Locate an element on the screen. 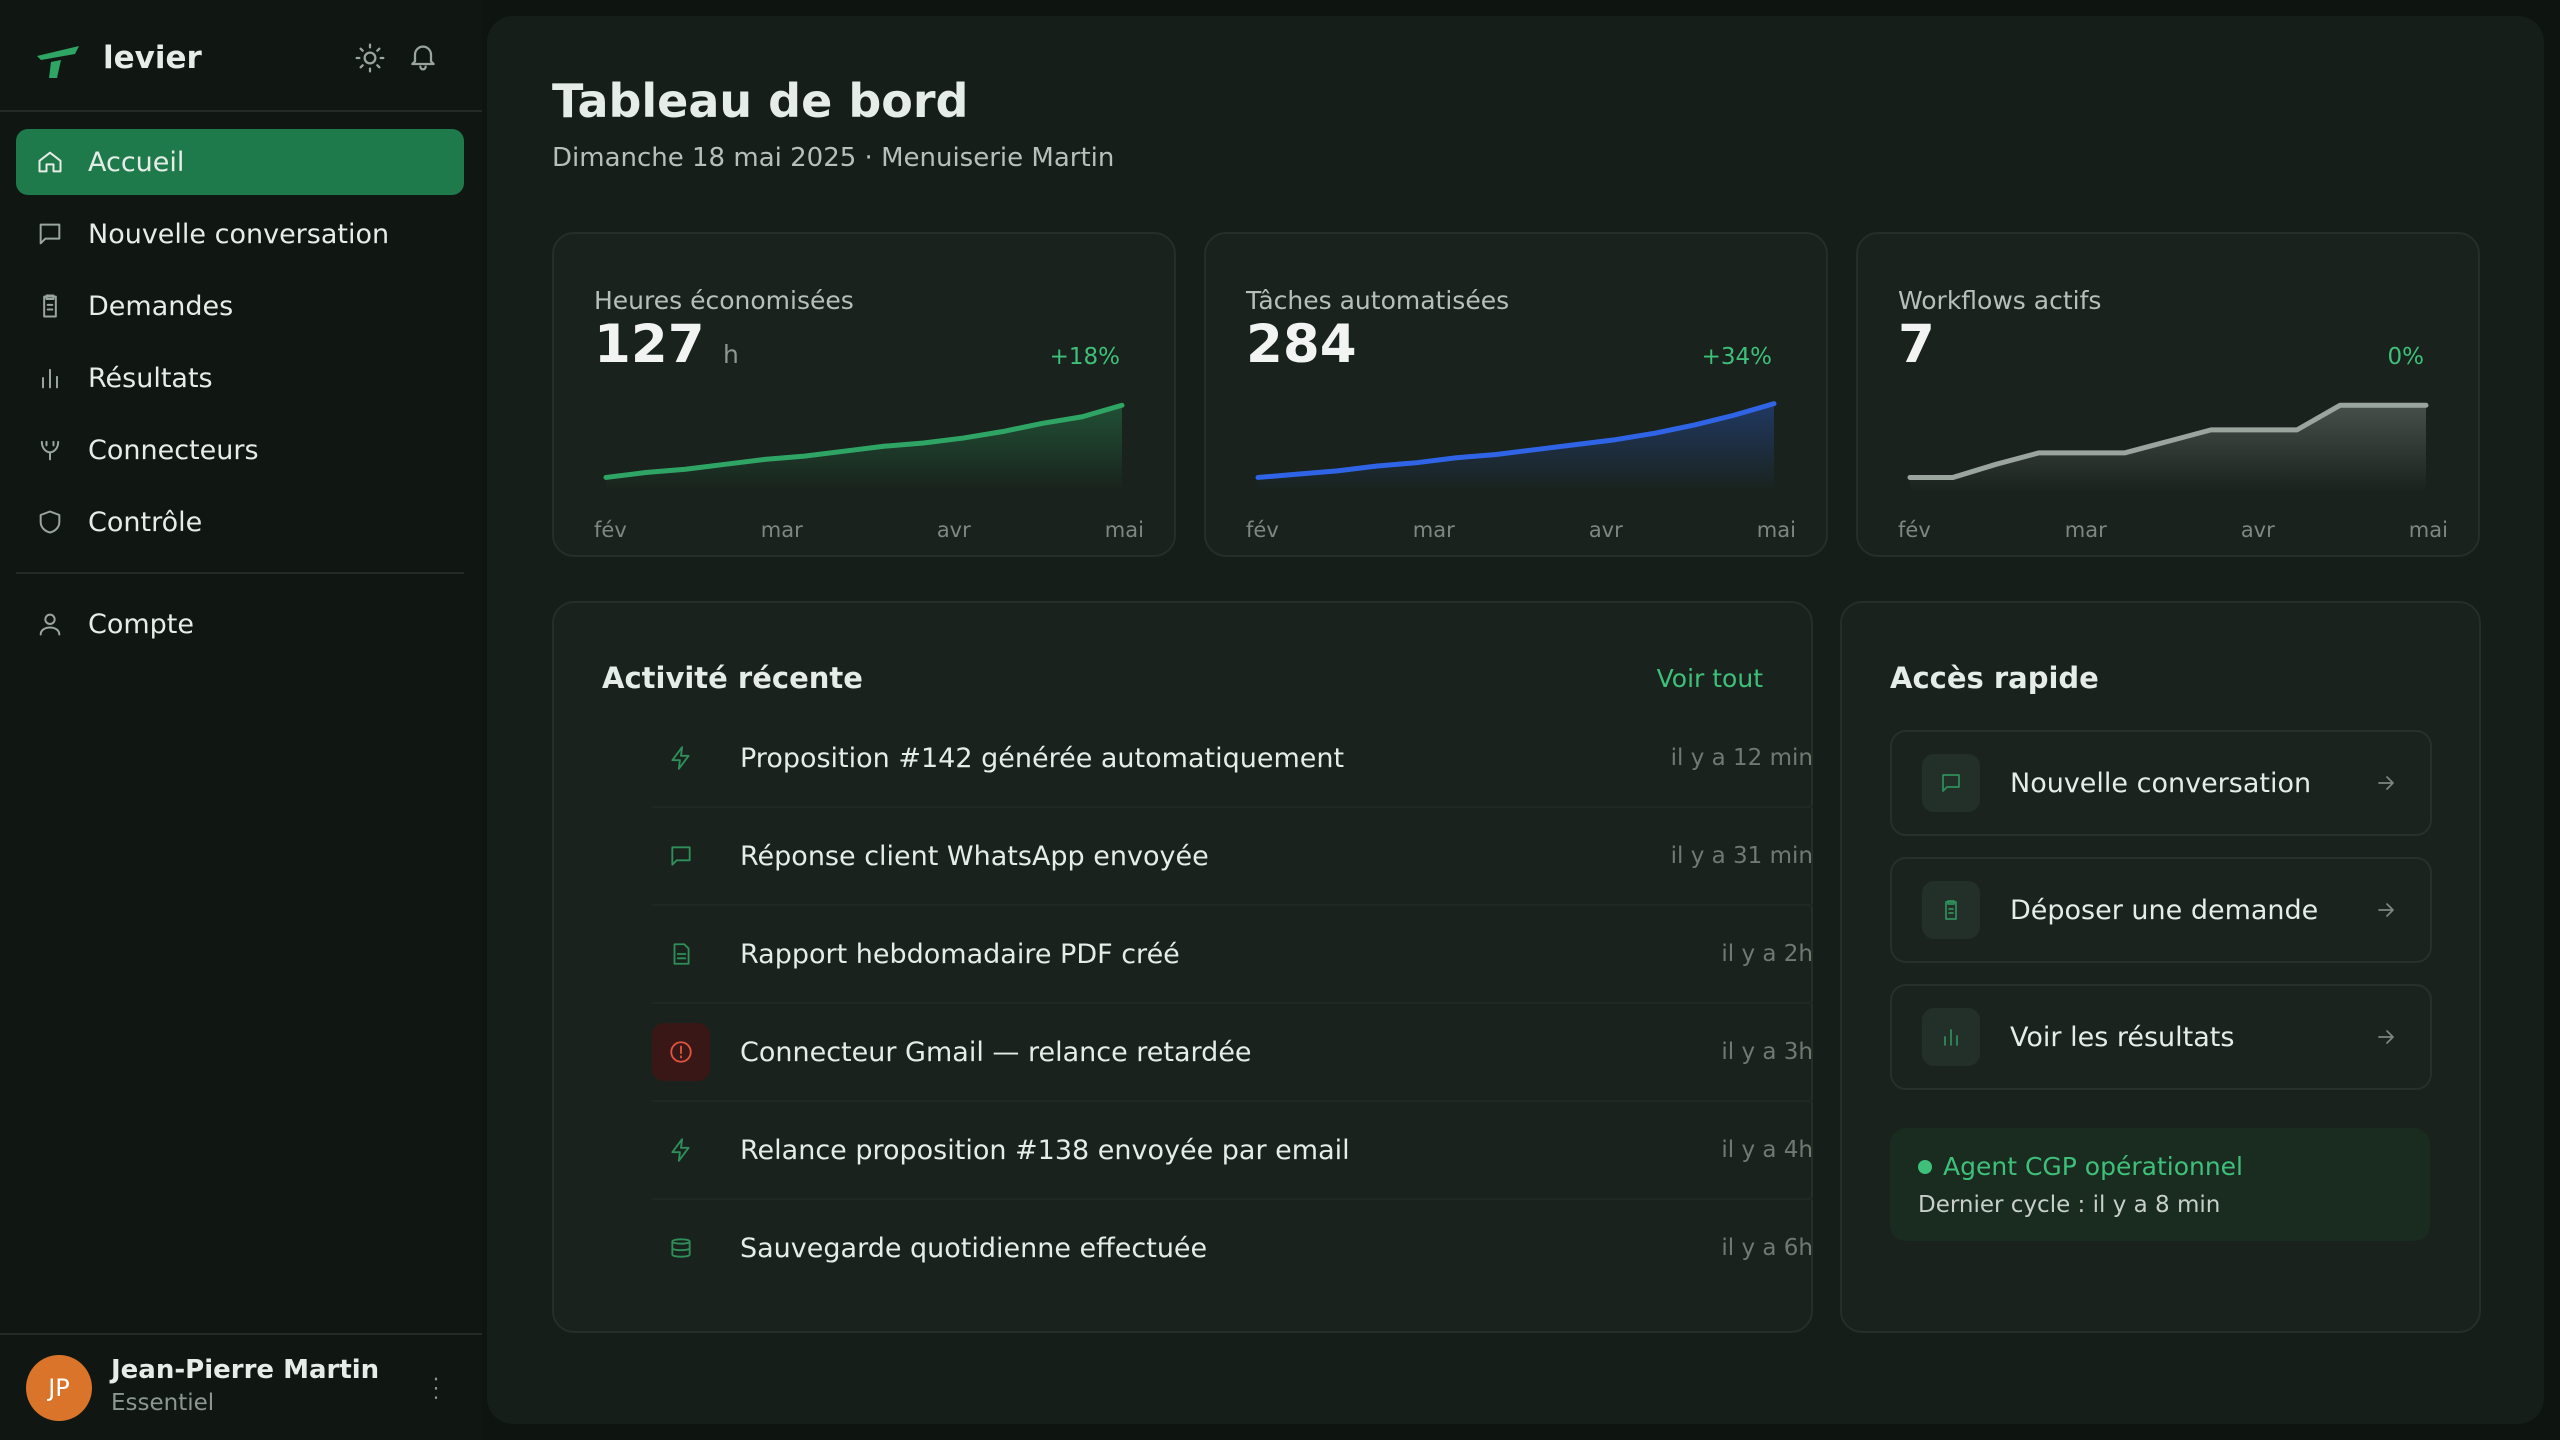 The height and width of the screenshot is (1440, 2560). action-glyph is located at coordinates (1951, 1037).